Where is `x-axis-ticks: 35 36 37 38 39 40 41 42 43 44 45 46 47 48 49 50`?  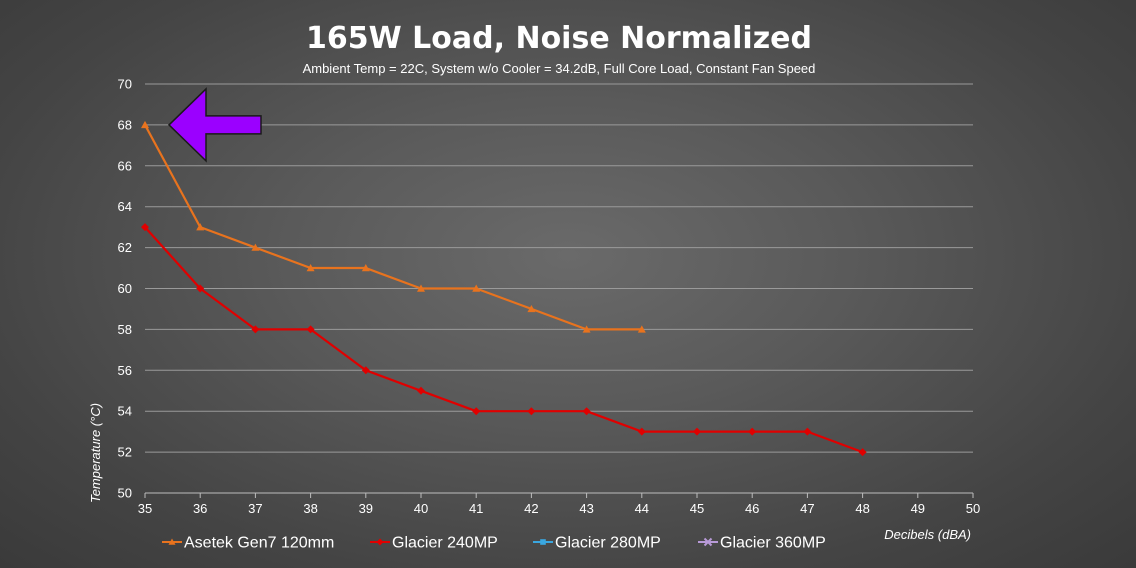
x-axis-ticks: 35 36 37 38 39 40 41 42 43 44 45 46 47 48 49 50 is located at coordinates (559, 504).